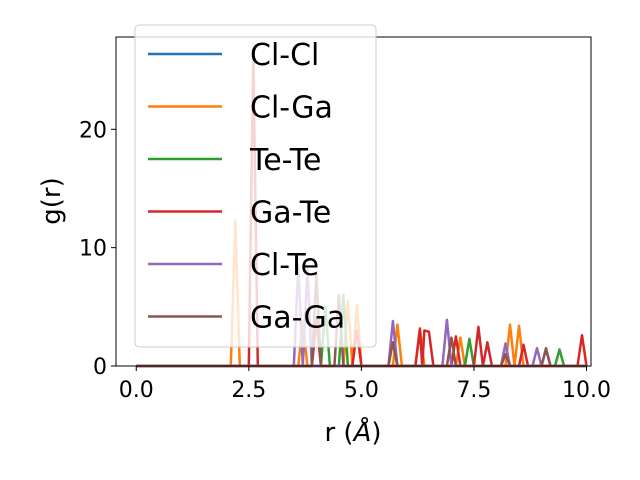 This screenshot has width=640, height=480. What do you see at coordinates (93, 130) in the screenshot?
I see `y-tick-label: 20` at bounding box center [93, 130].